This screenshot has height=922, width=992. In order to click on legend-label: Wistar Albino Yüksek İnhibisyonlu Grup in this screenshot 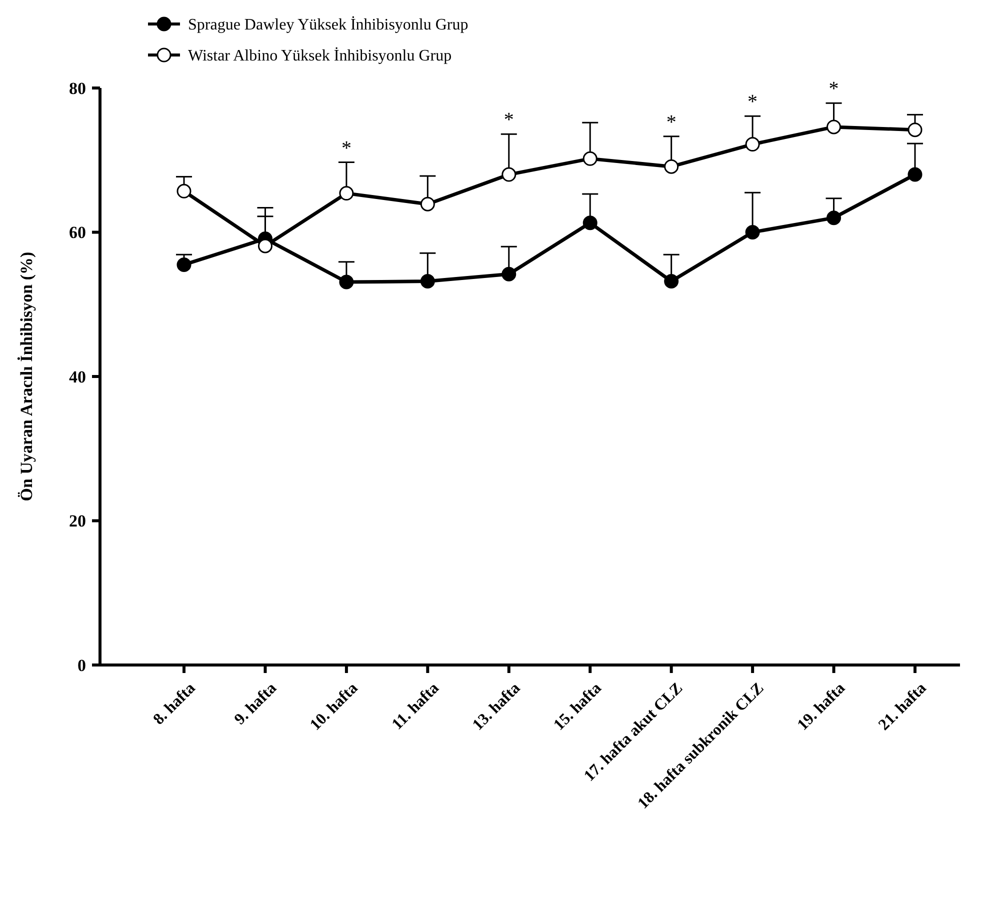, I will do `click(320, 55)`.